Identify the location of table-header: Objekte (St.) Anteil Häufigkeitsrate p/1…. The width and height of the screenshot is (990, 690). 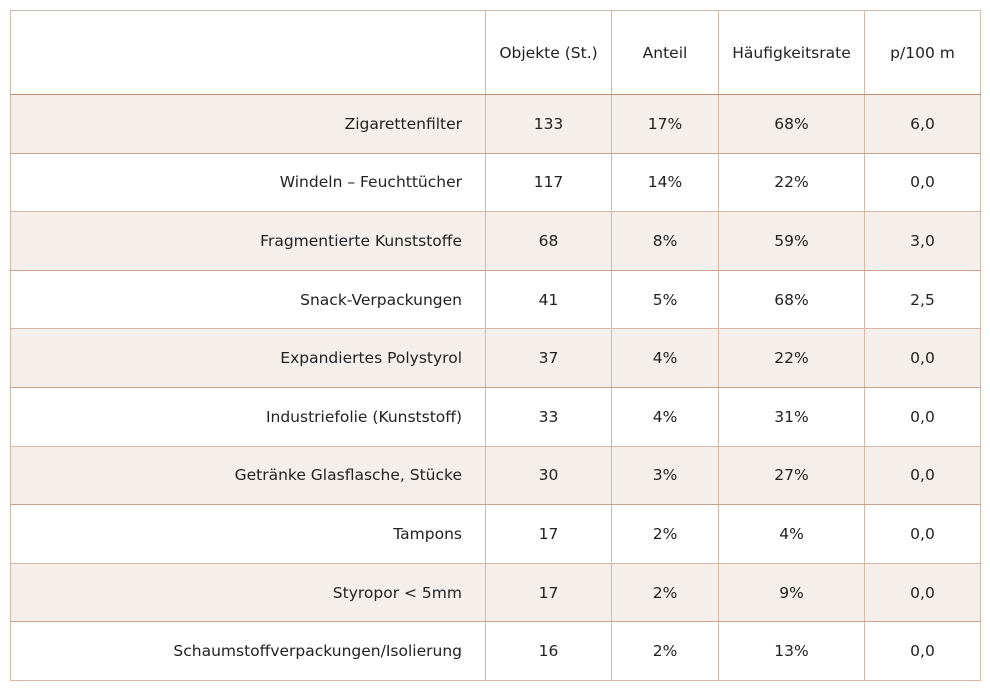
(495, 52).